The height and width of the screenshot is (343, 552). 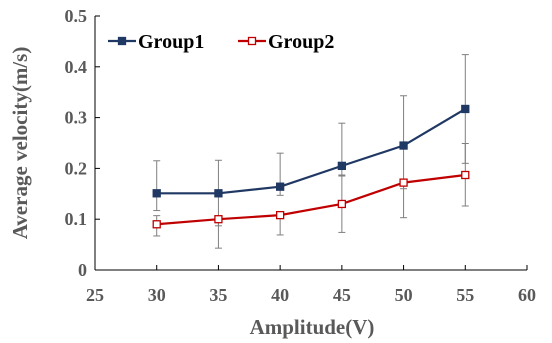 What do you see at coordinates (76, 168) in the screenshot?
I see `y-tick-label: 0.2` at bounding box center [76, 168].